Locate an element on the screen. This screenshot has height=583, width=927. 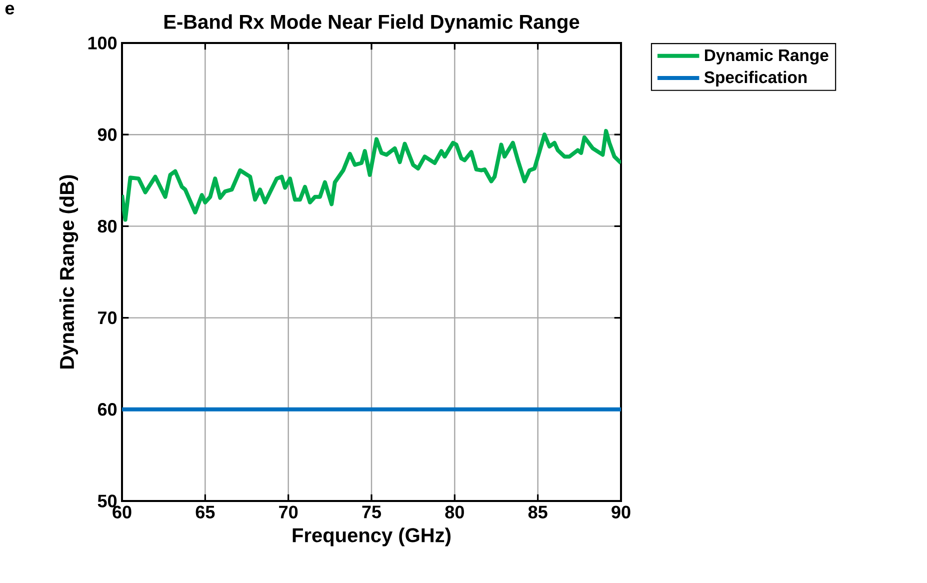
legend-label: Dynamic Range is located at coordinates (766, 56).